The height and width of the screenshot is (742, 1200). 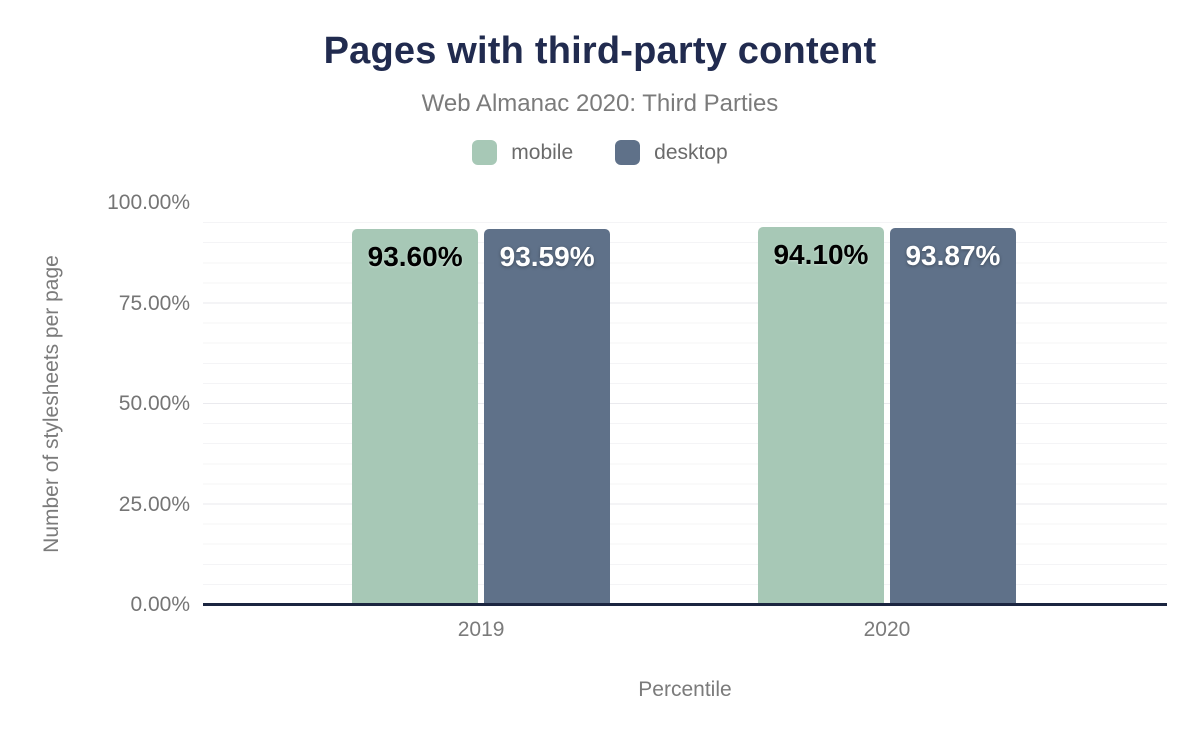 I want to click on chart-subtitle: Web Almanac 2020: Third Parties, so click(x=600, y=103).